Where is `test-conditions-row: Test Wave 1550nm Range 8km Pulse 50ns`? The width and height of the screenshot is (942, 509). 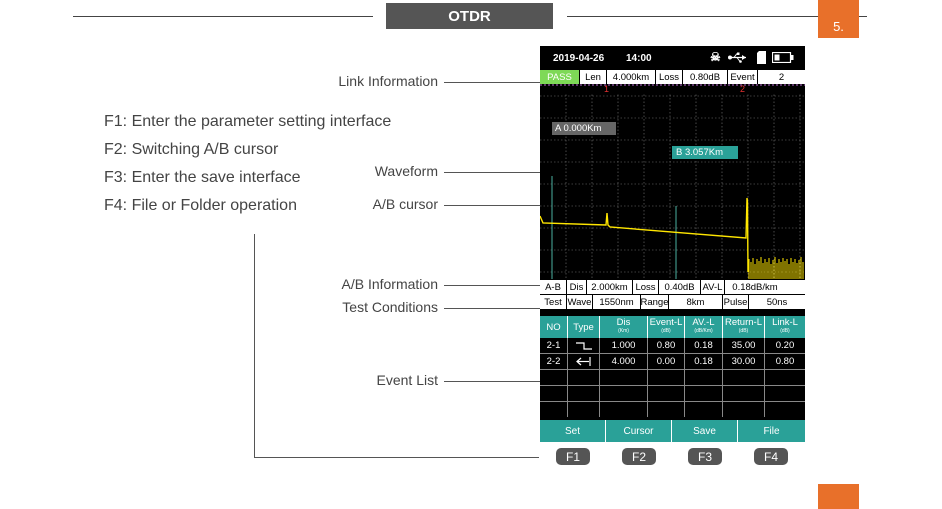 test-conditions-row: Test Wave 1550nm Range 8km Pulse 50ns is located at coordinates (672, 302).